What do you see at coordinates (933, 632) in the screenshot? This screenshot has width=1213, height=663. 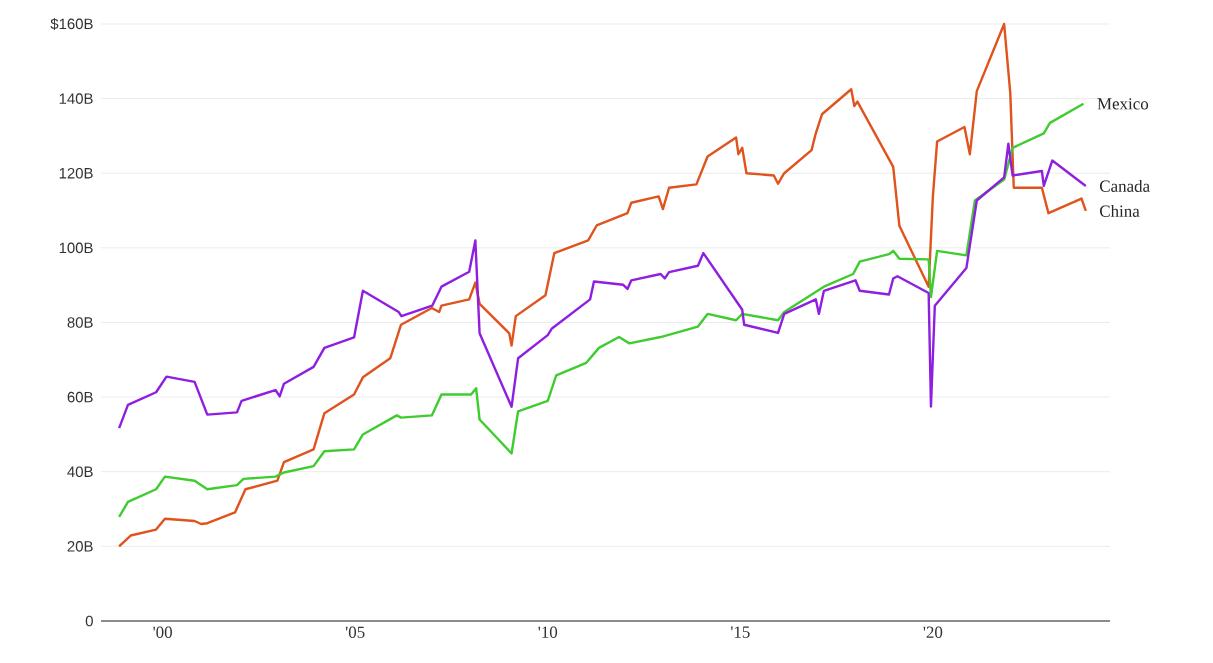 I see `x-tick-label: '20` at bounding box center [933, 632].